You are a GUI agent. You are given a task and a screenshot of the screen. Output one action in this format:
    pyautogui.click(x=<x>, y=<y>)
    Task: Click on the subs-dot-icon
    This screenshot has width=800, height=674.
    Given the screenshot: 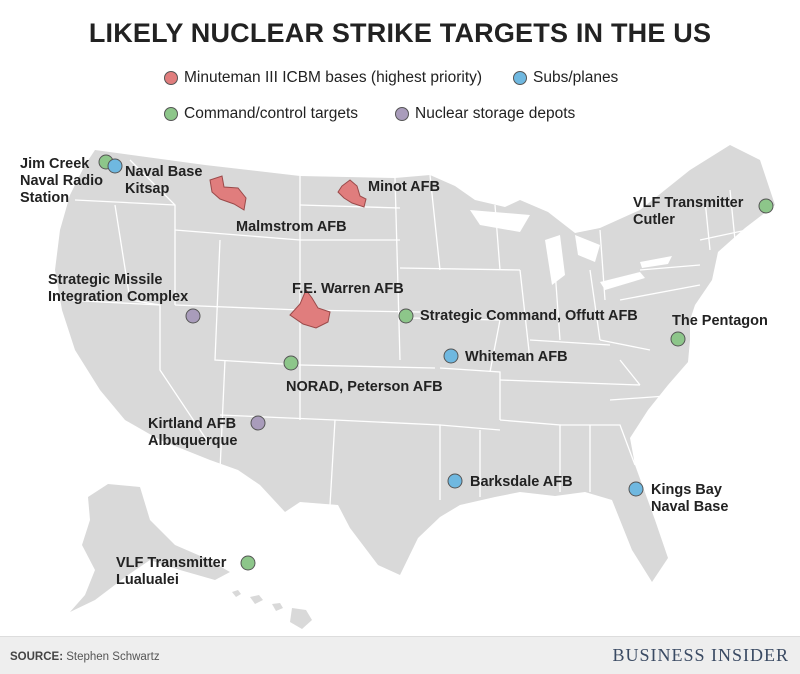 What is the action you would take?
    pyautogui.click(x=520, y=78)
    